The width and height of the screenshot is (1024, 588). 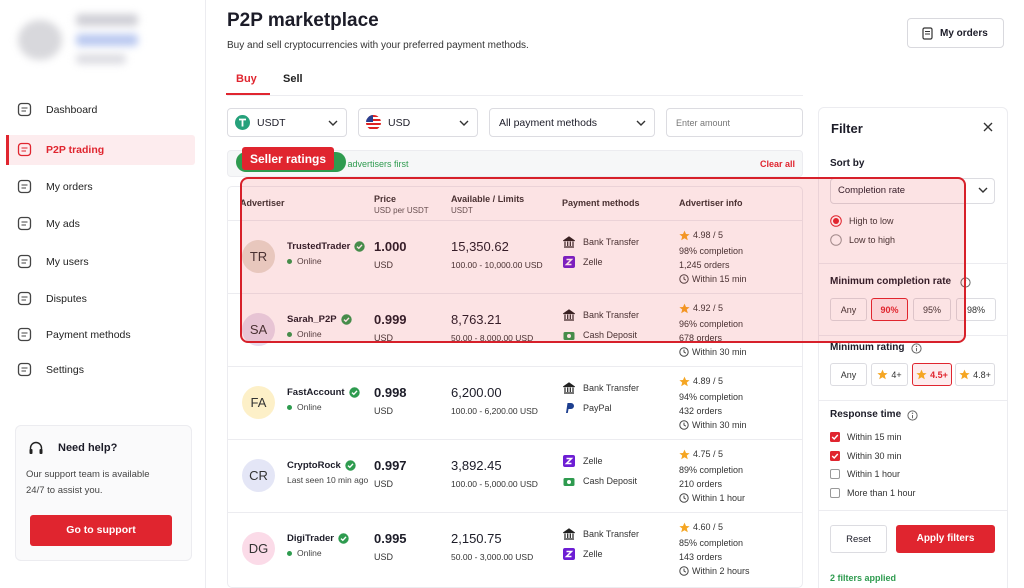 I want to click on option-label: 4+, so click(x=896, y=374).